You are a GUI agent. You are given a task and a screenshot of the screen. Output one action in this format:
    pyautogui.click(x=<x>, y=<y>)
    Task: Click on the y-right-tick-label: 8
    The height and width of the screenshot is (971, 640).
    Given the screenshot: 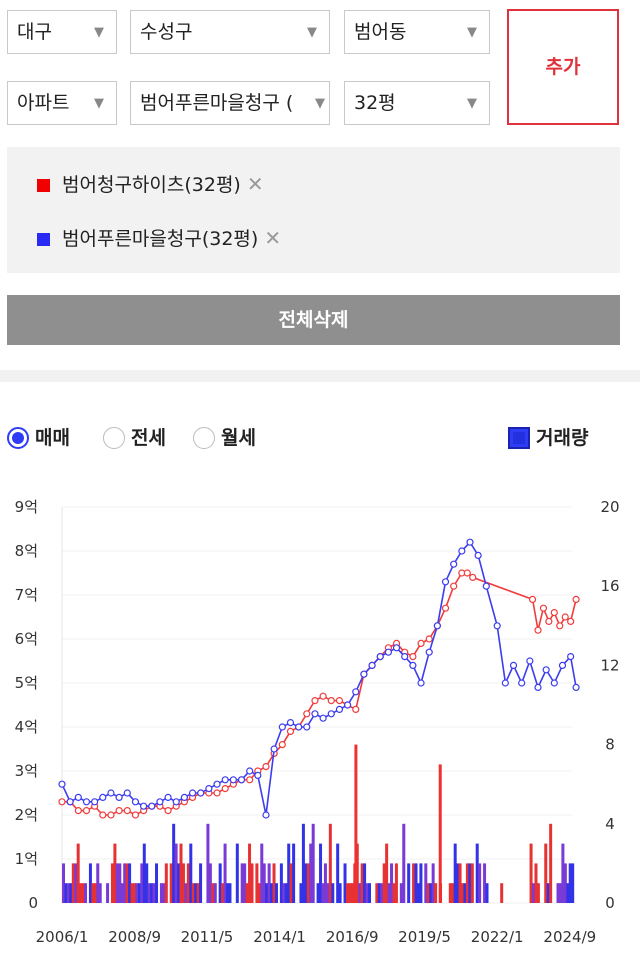 What is the action you would take?
    pyautogui.click(x=610, y=745)
    